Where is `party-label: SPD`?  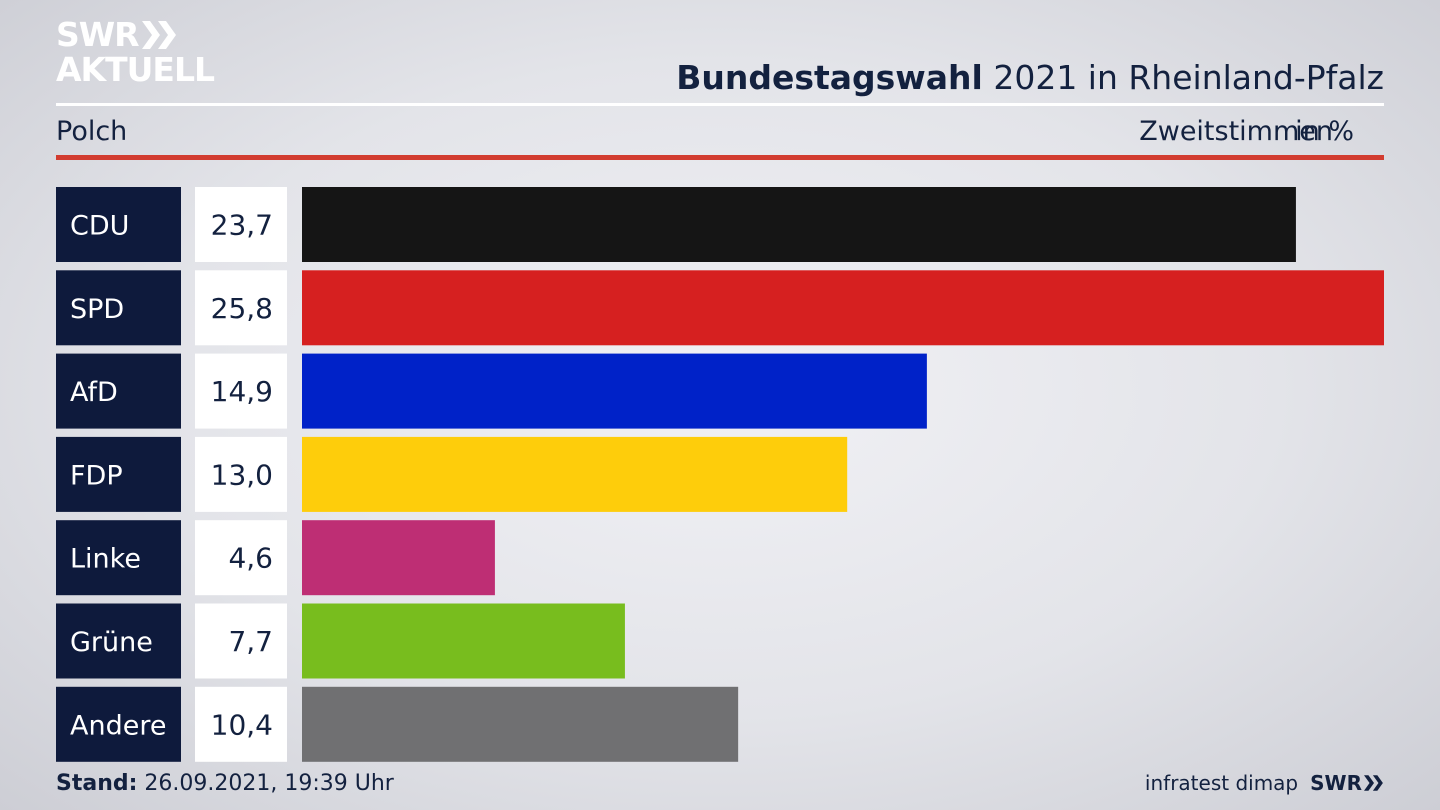
party-label: SPD is located at coordinates (97, 309).